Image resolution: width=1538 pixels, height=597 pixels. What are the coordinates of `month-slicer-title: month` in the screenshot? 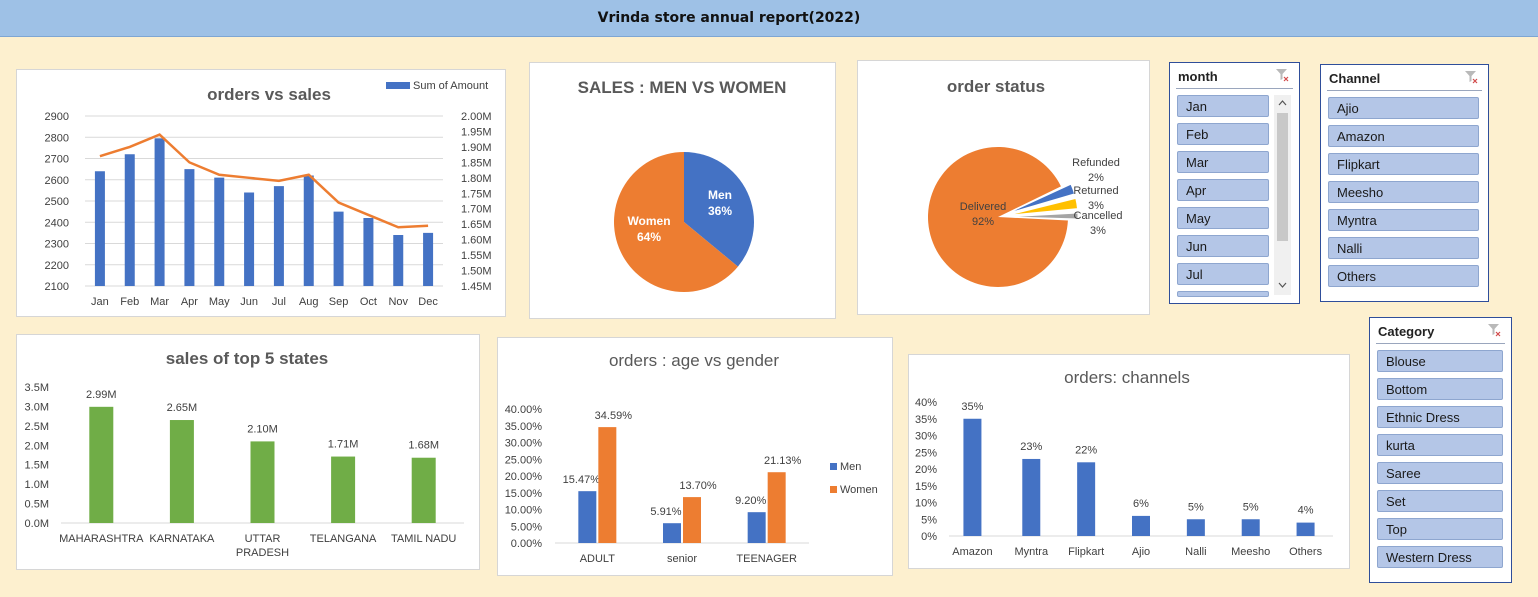 It's located at (1198, 76).